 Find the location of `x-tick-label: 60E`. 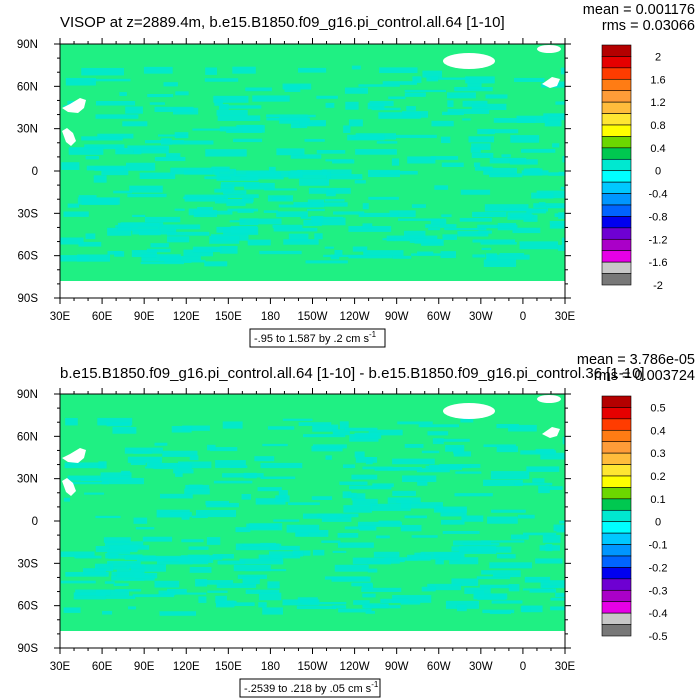

x-tick-label: 60E is located at coordinates (102, 317).